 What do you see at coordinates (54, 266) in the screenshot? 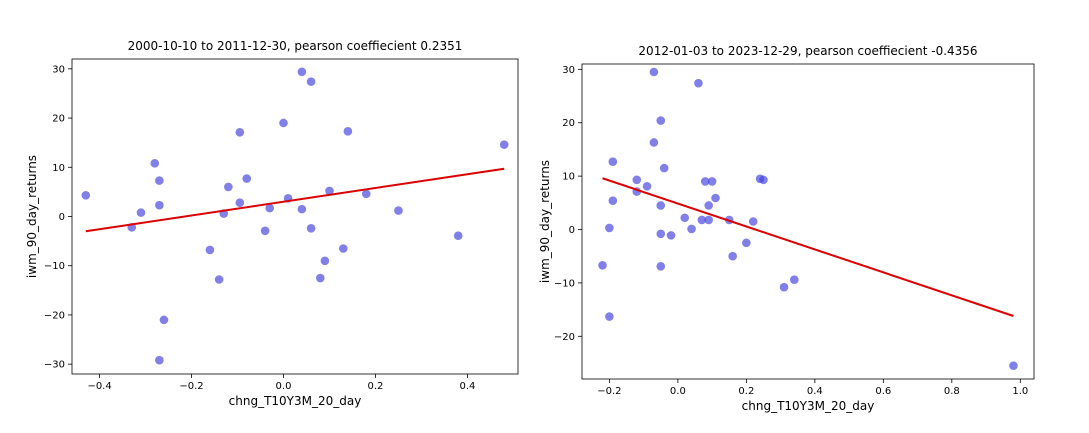
I see `y-tick-label-2: −10` at bounding box center [54, 266].